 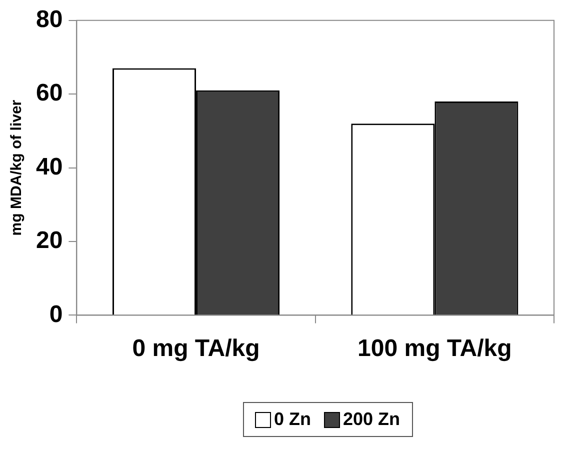 What do you see at coordinates (56, 314) in the screenshot?
I see `y-tick-label: 0` at bounding box center [56, 314].